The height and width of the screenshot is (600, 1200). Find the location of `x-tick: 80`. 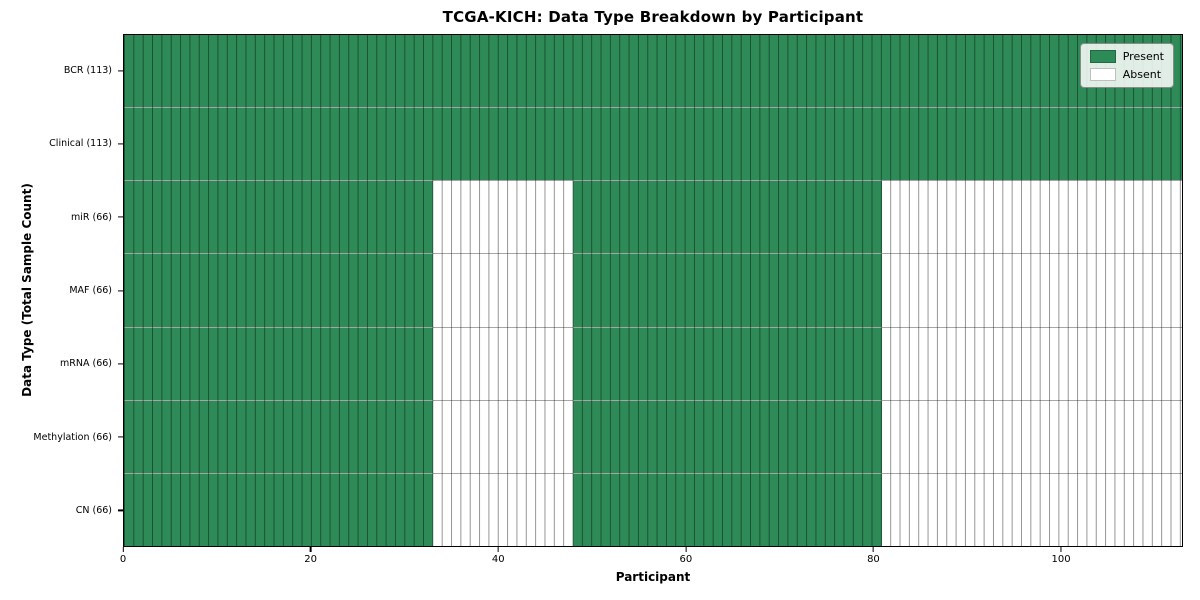

x-tick: 80 is located at coordinates (873, 556).